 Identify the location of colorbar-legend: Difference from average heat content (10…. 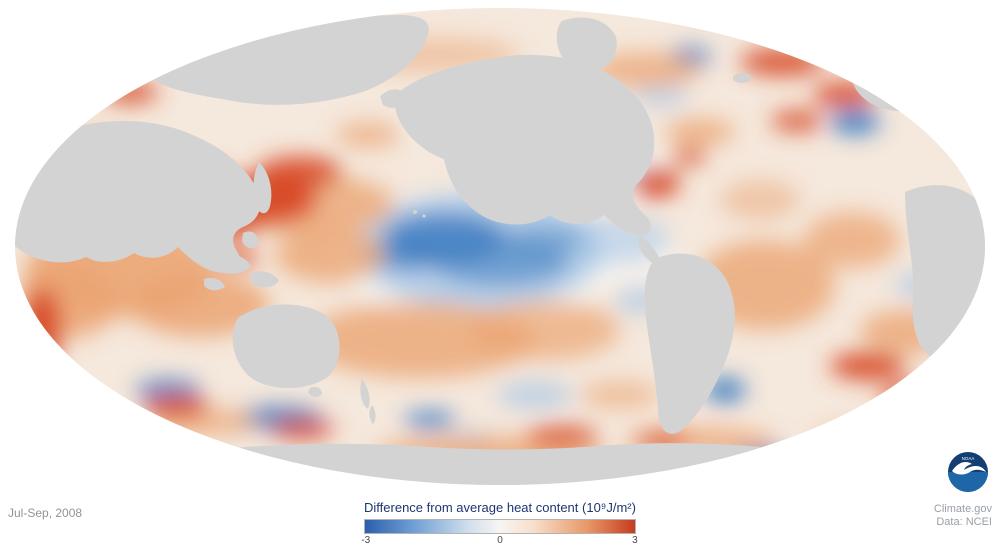
(500, 523).